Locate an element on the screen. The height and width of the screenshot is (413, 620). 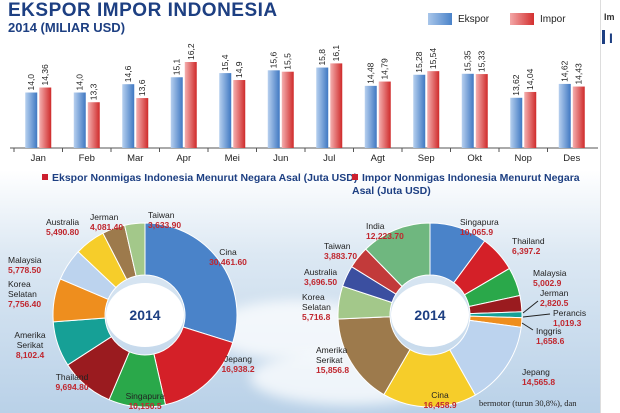
slice-value-label: 1,658.6 is located at coordinates (550, 341).